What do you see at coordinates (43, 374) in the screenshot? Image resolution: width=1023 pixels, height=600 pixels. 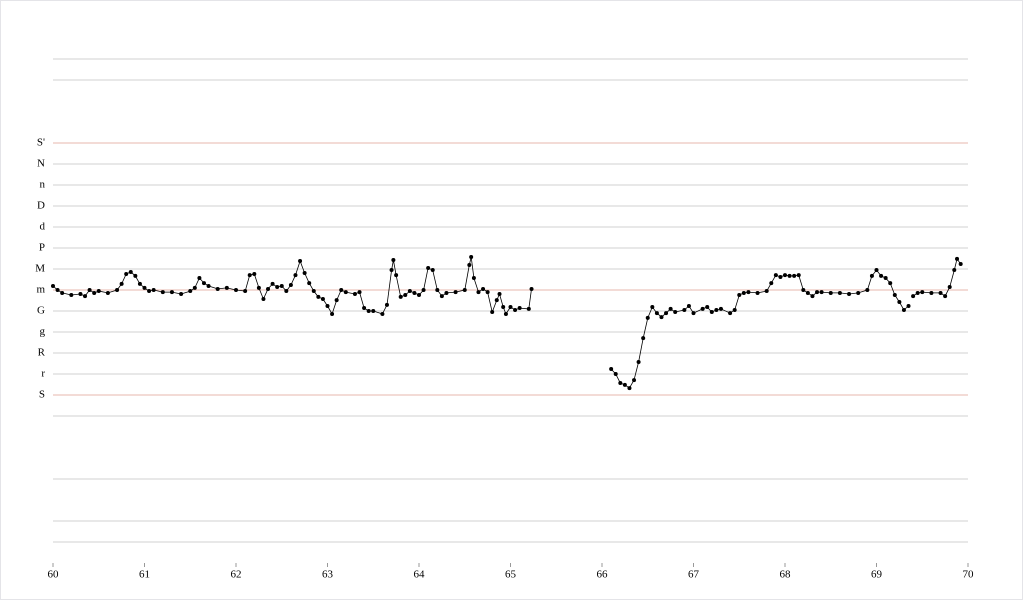 I see `y-tick-label: r` at bounding box center [43, 374].